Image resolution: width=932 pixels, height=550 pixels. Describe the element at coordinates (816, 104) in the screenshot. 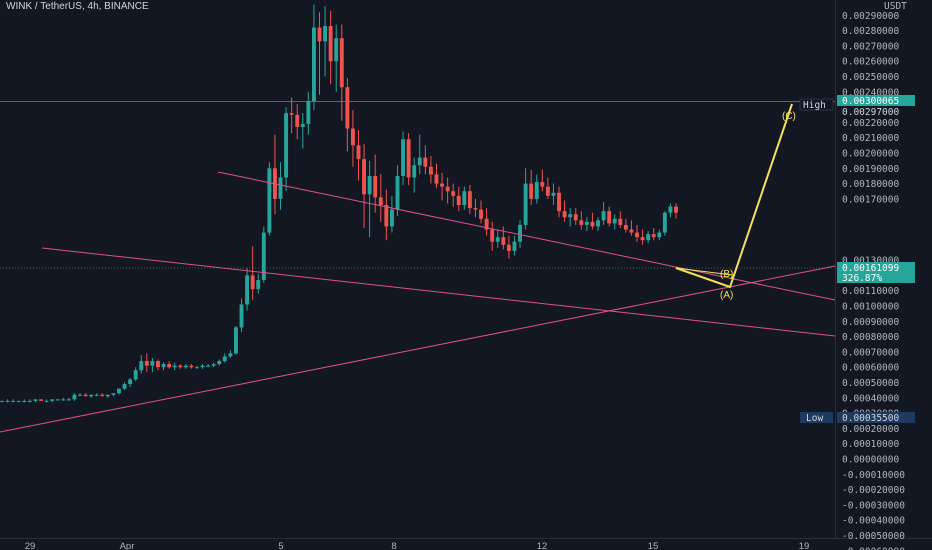

I see `high-marker: High` at that location.